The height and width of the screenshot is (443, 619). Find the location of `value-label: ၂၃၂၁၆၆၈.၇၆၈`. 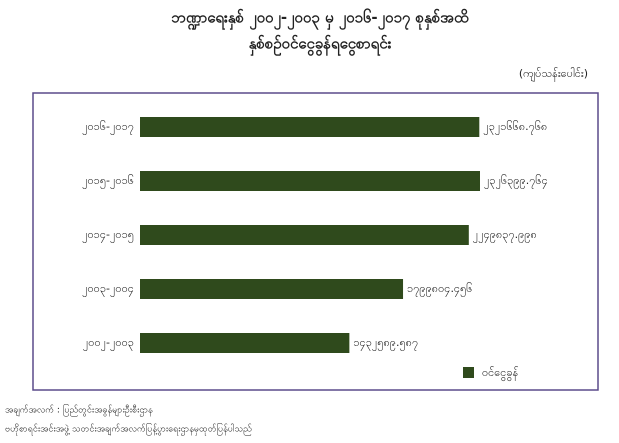

value-label: ၂၃၂၁၆၆၈.၇၆၈ is located at coordinates (515, 127).